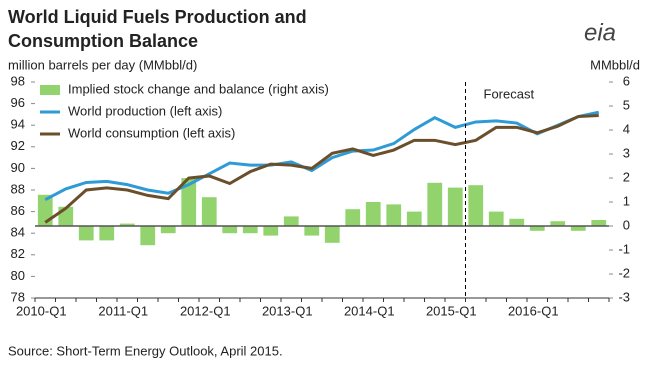 This screenshot has height=378, width=650. I want to click on y-axis-label: million barrels per day (MMbbl/d), so click(102, 64).